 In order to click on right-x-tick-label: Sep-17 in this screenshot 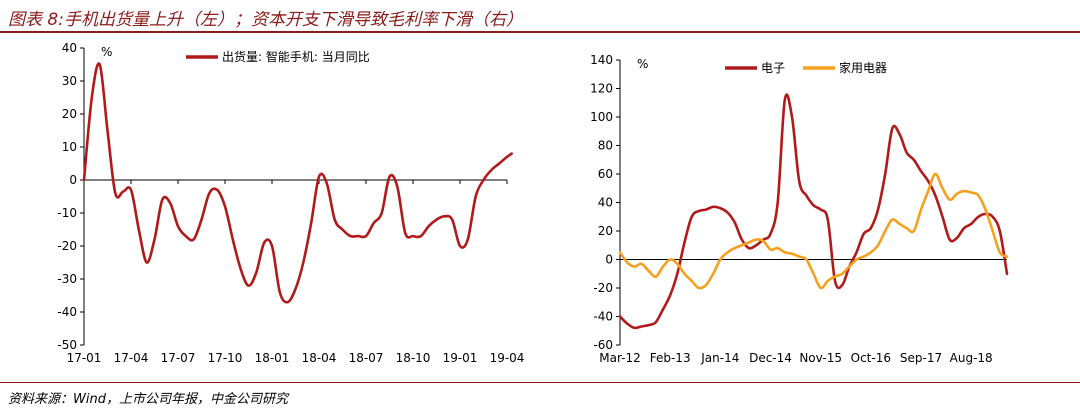, I will do `click(921, 358)`.